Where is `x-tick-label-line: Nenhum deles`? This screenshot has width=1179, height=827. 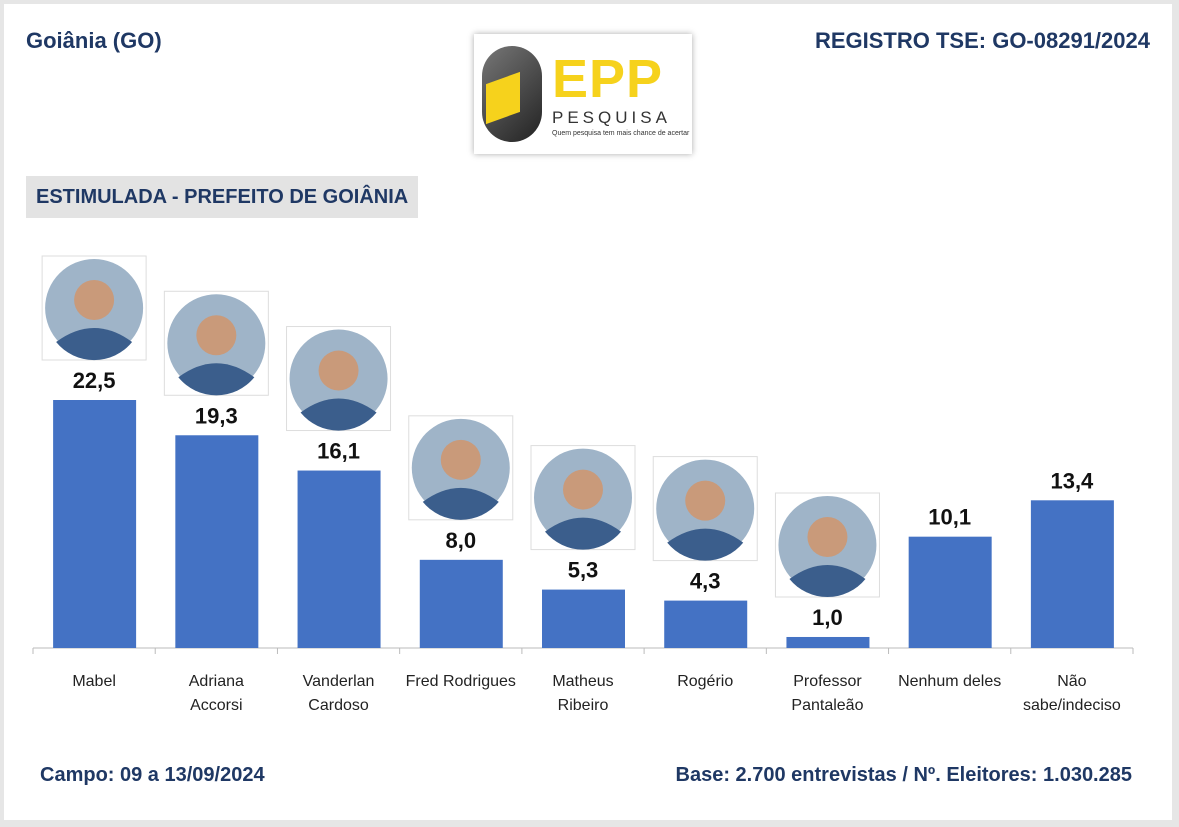 x-tick-label-line: Nenhum deles is located at coordinates (950, 681).